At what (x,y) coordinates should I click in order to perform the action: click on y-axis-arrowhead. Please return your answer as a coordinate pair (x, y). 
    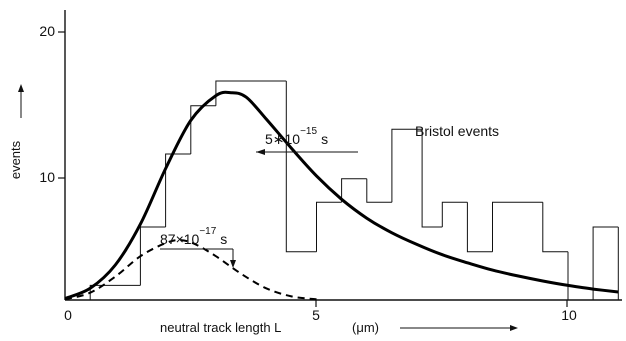
    Looking at the image, I should click on (21, 88).